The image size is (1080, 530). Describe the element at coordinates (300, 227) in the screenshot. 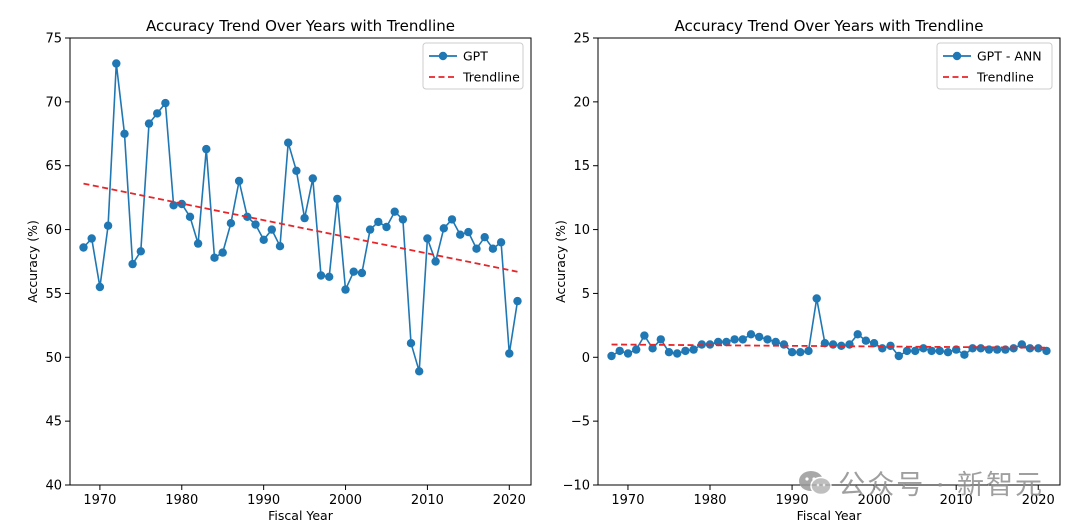

I see `trendline` at that location.